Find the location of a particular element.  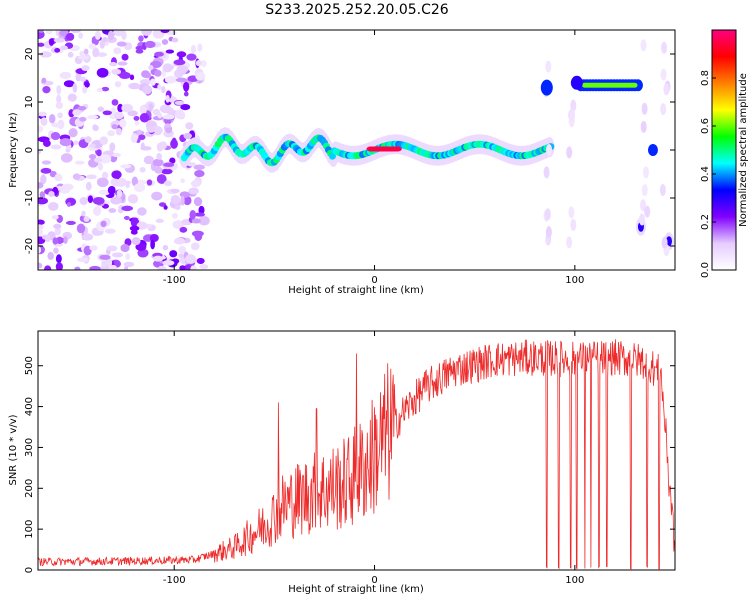

high-tone-segment is located at coordinates (634, 85).